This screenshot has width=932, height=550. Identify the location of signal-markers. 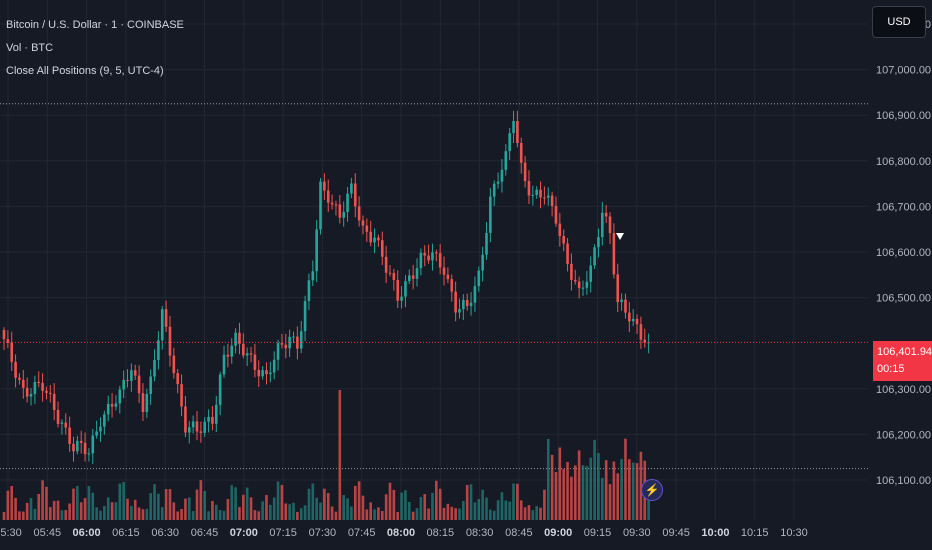
(620, 236).